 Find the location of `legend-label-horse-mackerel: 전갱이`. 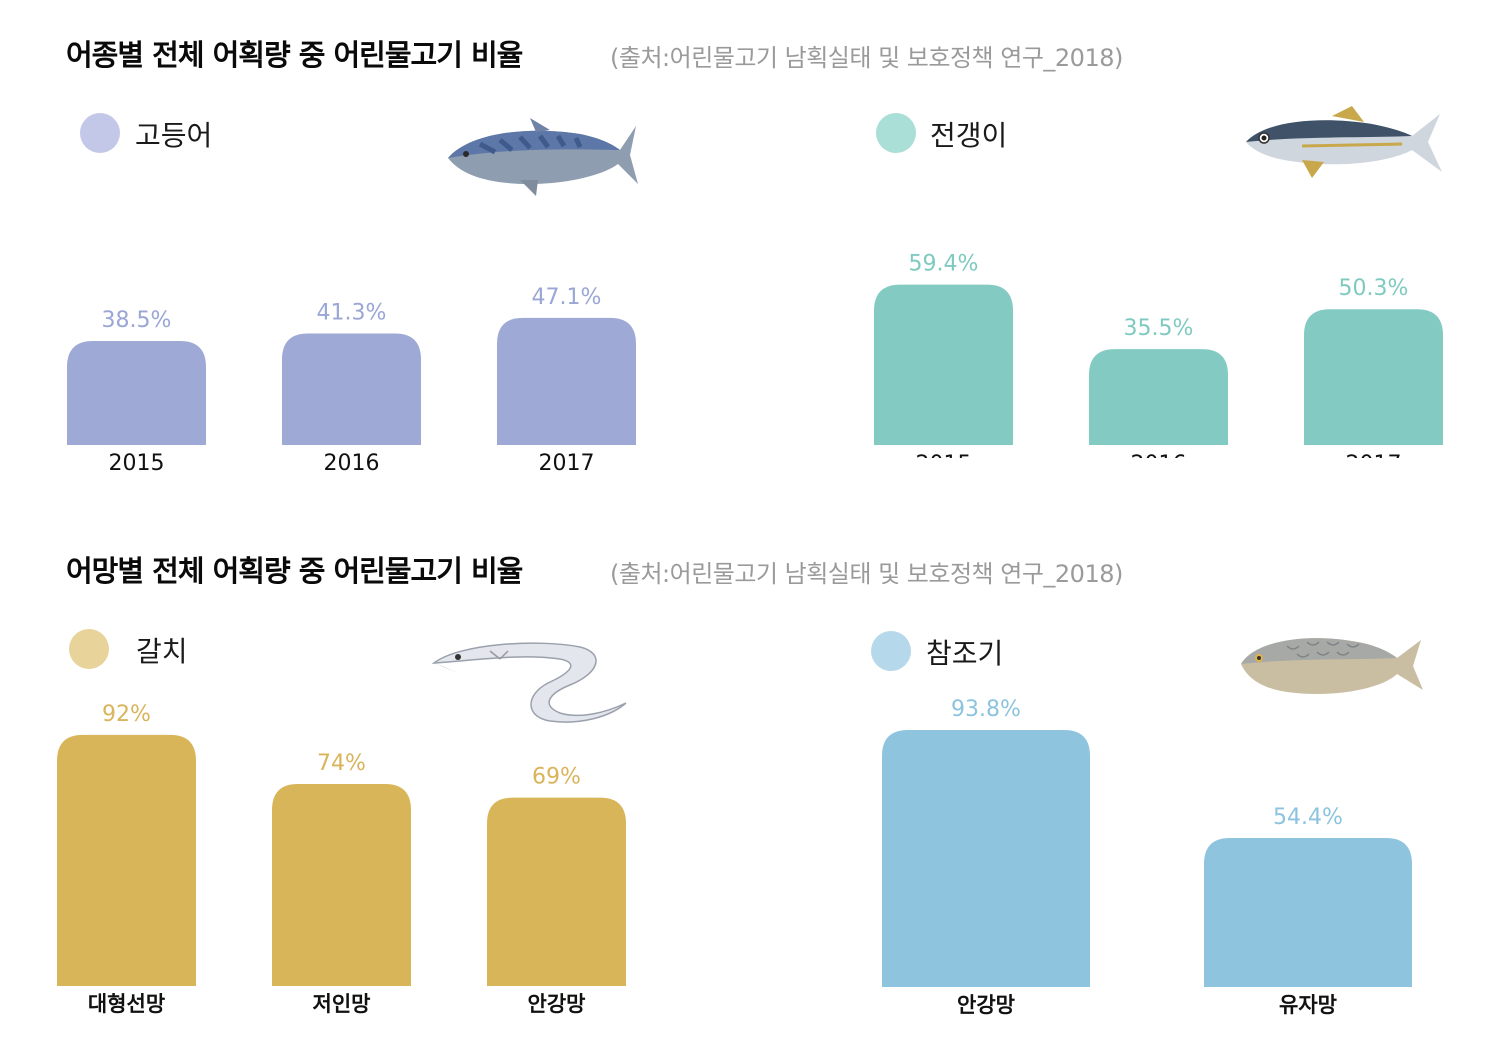

legend-label-horse-mackerel: 전갱이 is located at coordinates (969, 135).